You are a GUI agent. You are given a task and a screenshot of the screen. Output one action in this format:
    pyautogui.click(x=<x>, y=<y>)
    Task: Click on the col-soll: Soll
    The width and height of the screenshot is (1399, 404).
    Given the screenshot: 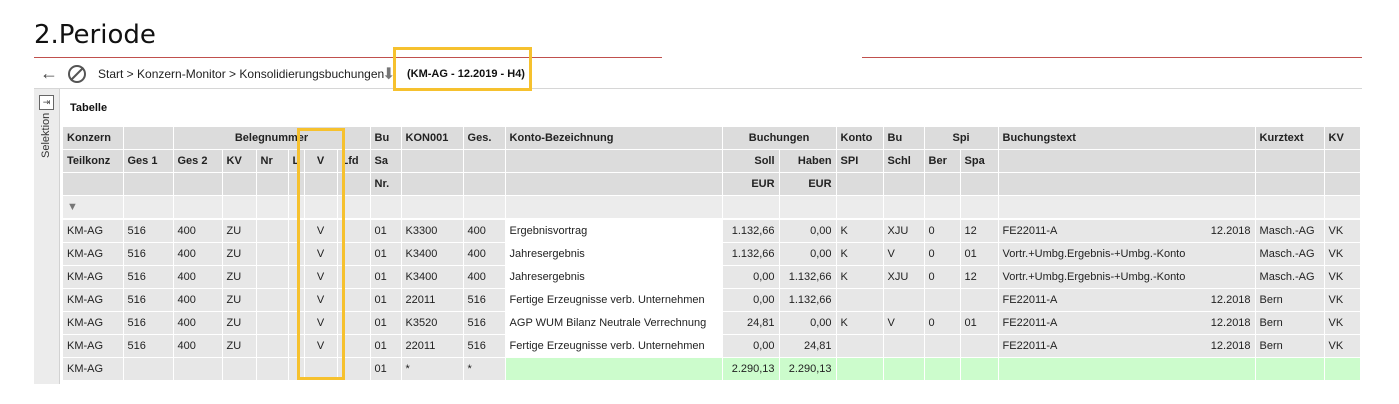 What is the action you would take?
    pyautogui.click(x=751, y=161)
    